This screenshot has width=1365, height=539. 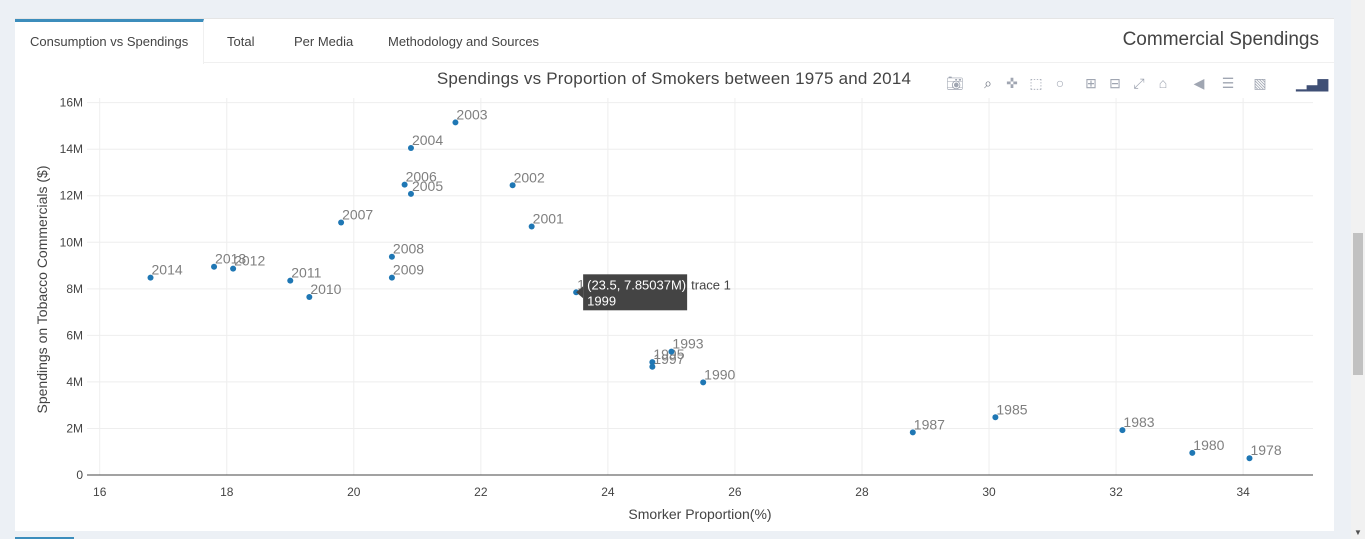 I want to click on data-point-label: 2013, so click(x=230, y=259).